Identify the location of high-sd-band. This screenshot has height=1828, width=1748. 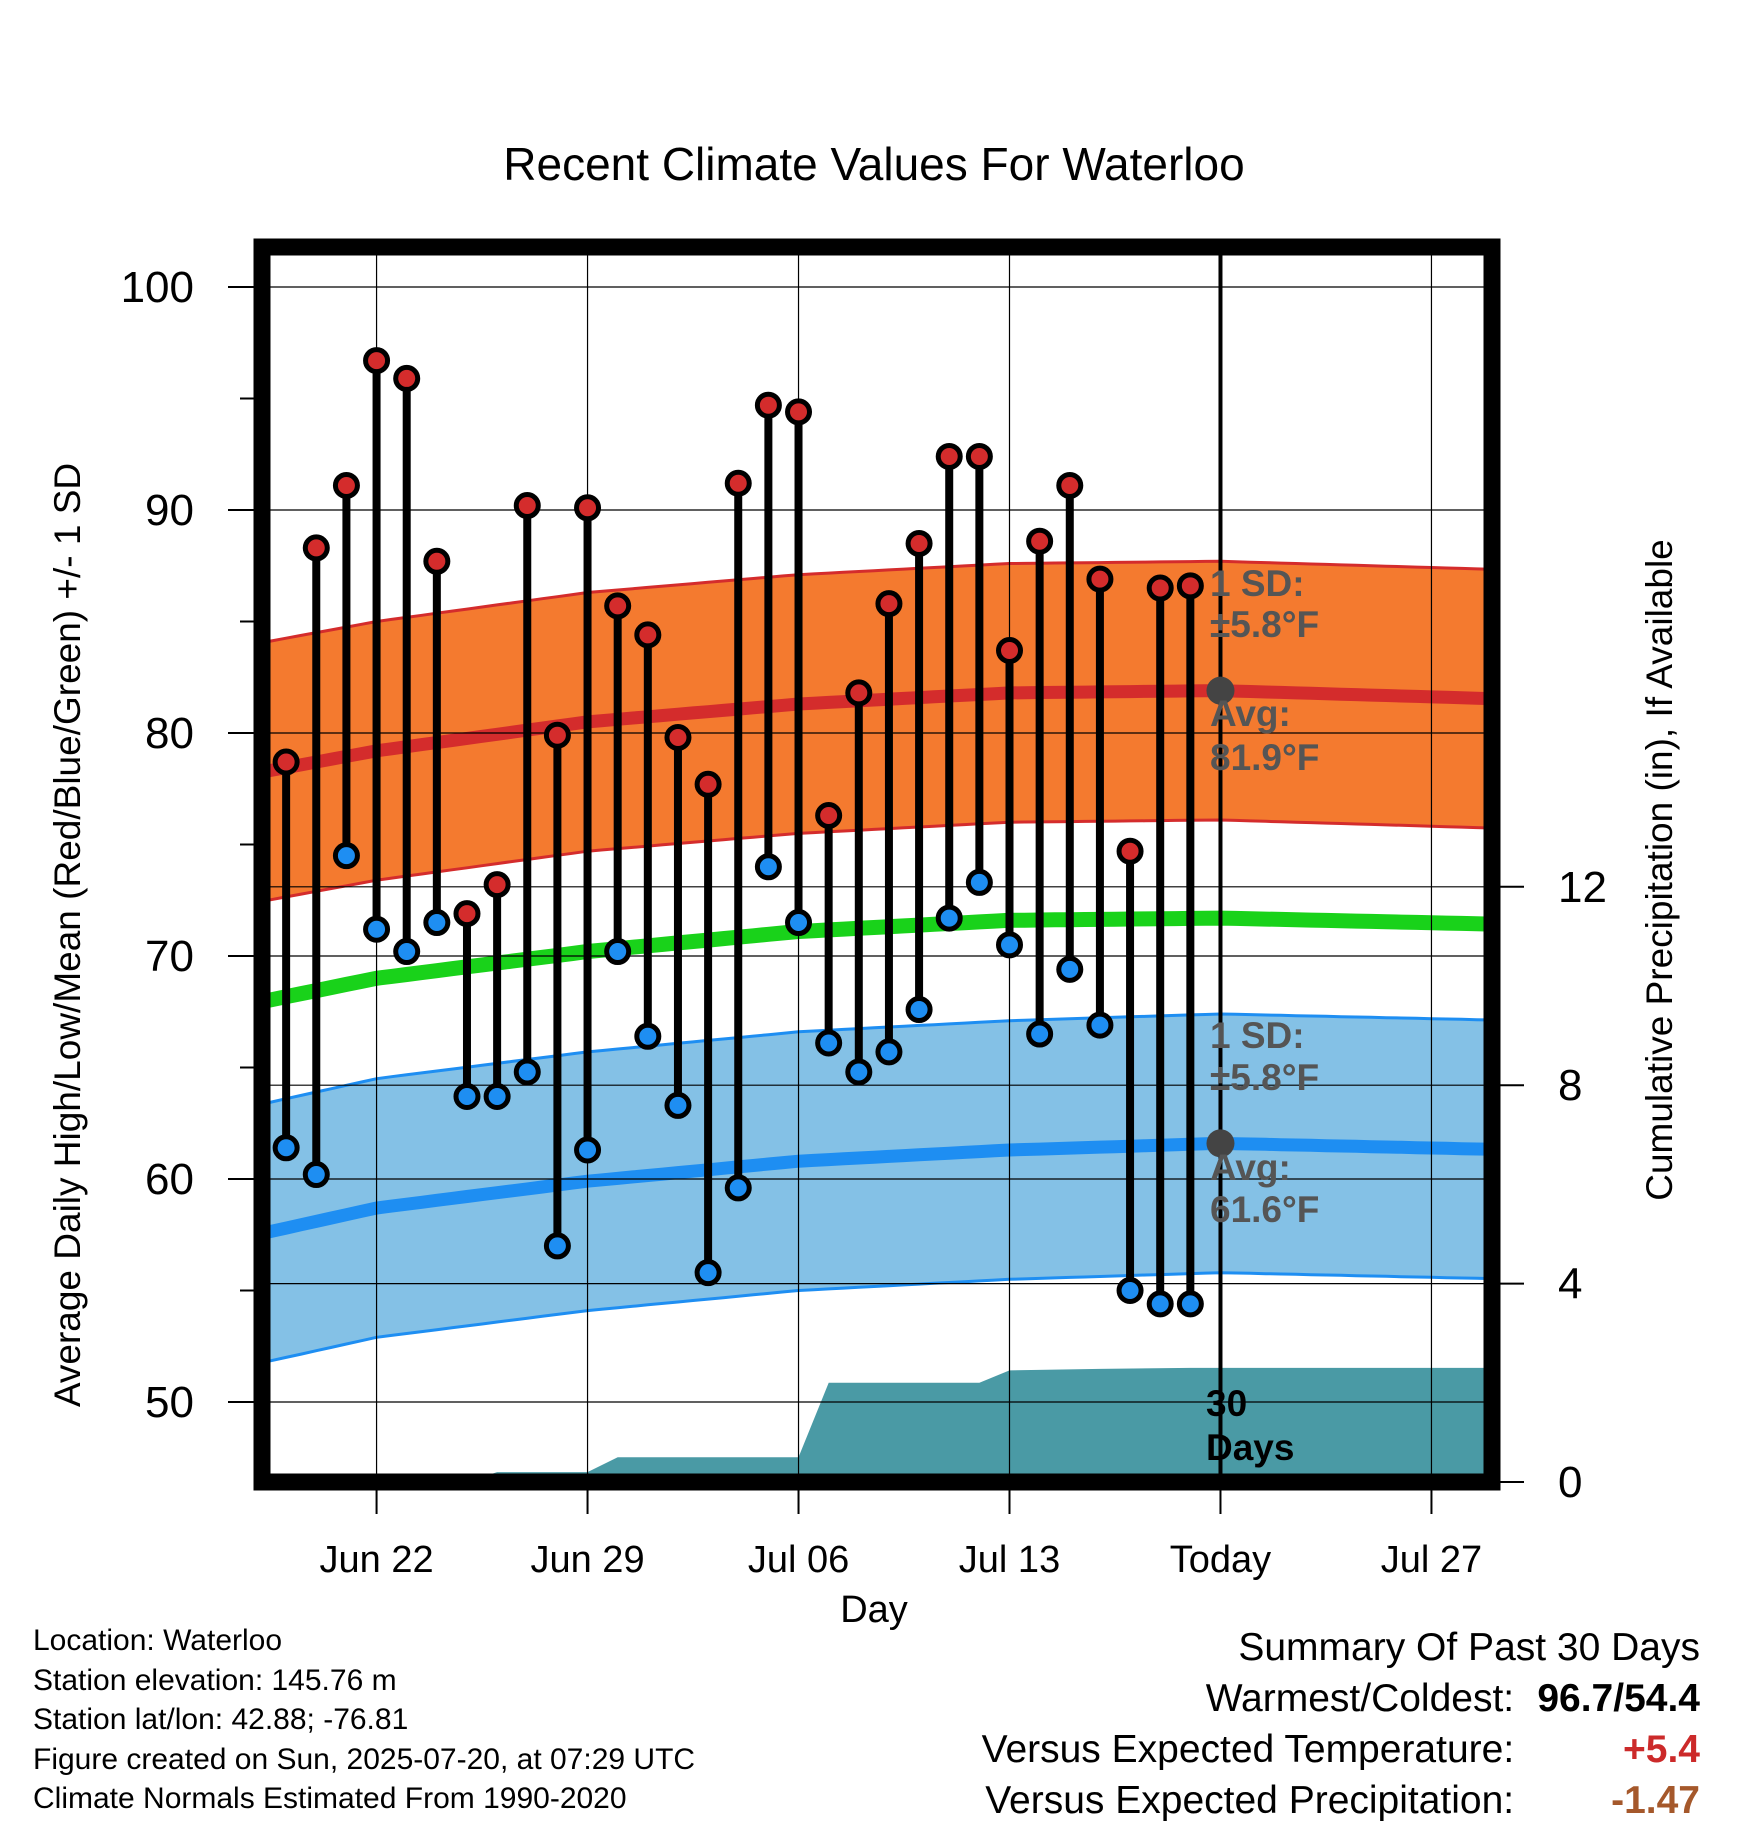
(877, 731).